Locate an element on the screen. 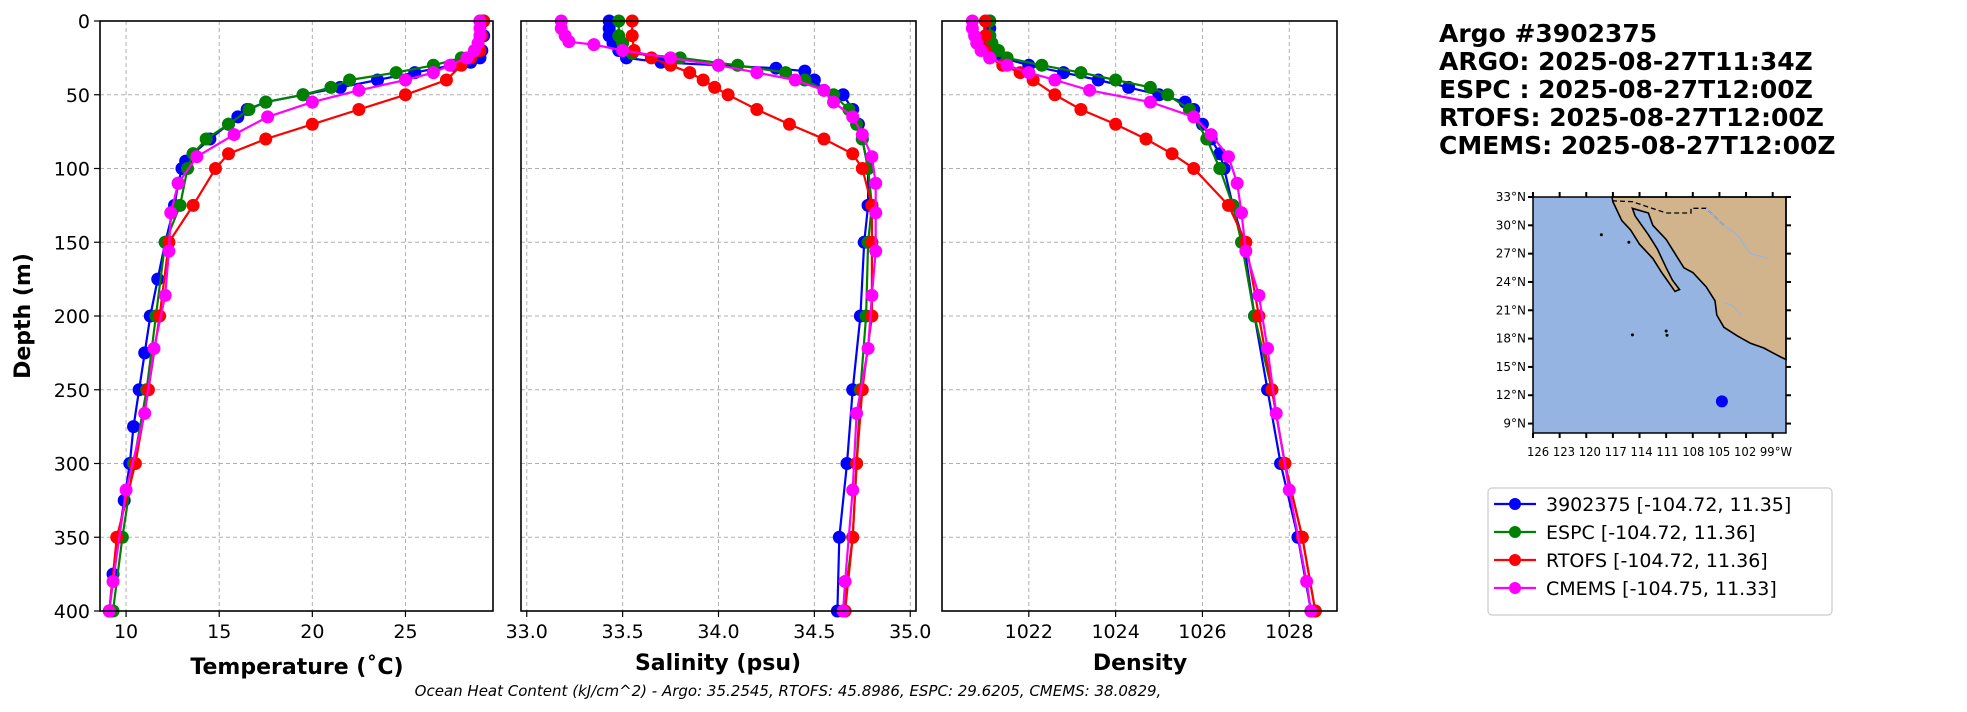 The width and height of the screenshot is (1967, 712). map-lat-label: 18°N is located at coordinates (1511, 339).